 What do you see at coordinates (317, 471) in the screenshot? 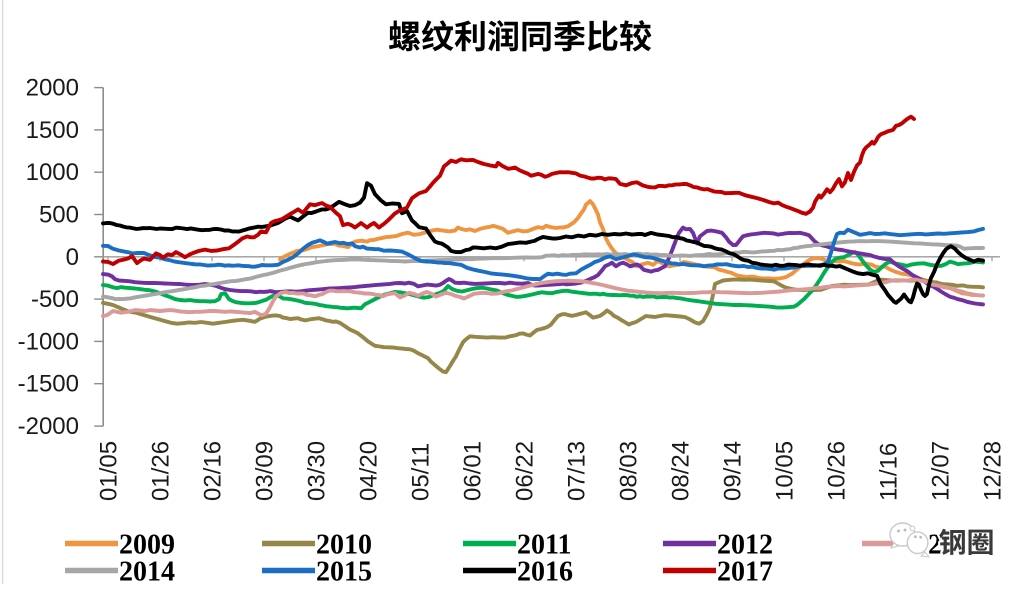
I see `svg-text: 03/30` at bounding box center [317, 471].